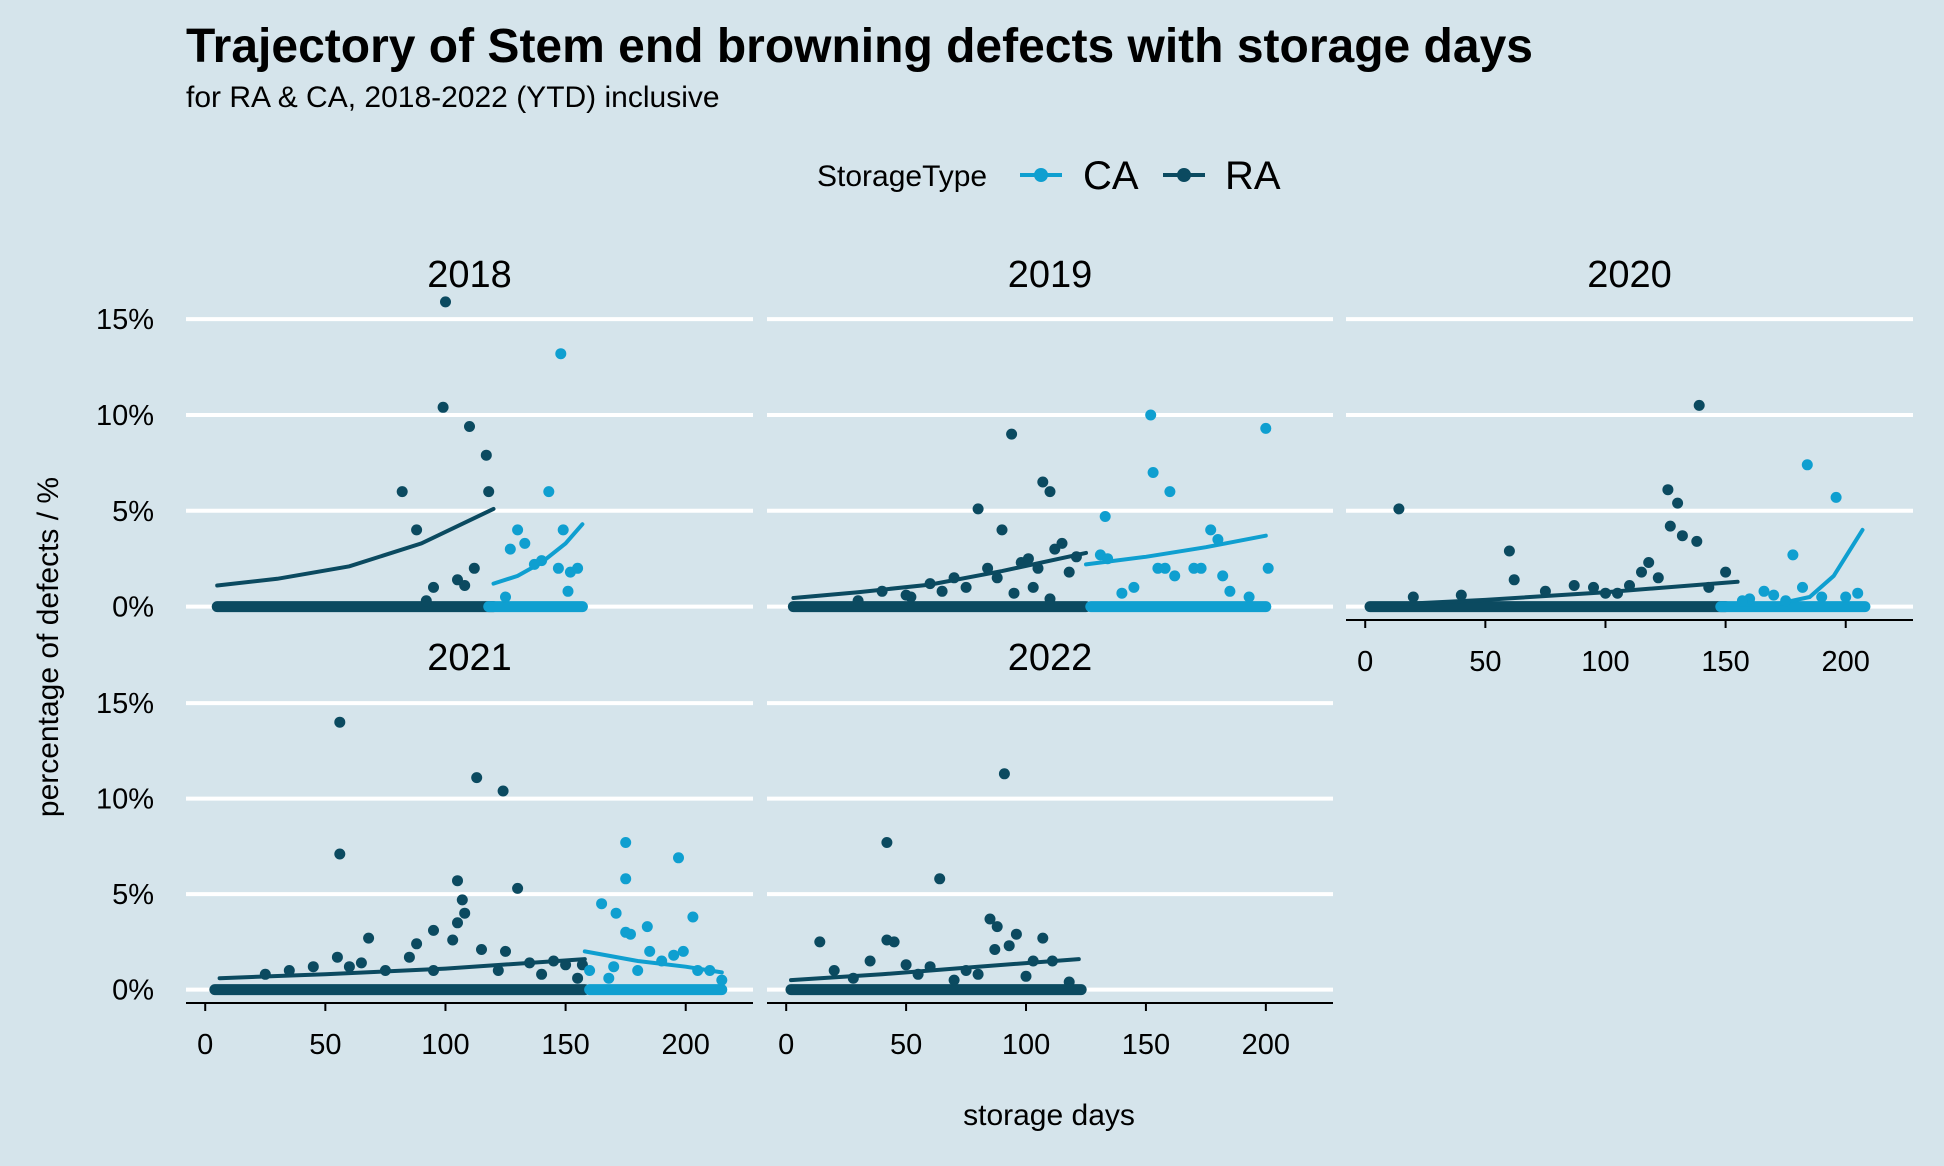 The width and height of the screenshot is (1944, 1166). I want to click on x-axis-title: storage days, so click(1049, 1115).